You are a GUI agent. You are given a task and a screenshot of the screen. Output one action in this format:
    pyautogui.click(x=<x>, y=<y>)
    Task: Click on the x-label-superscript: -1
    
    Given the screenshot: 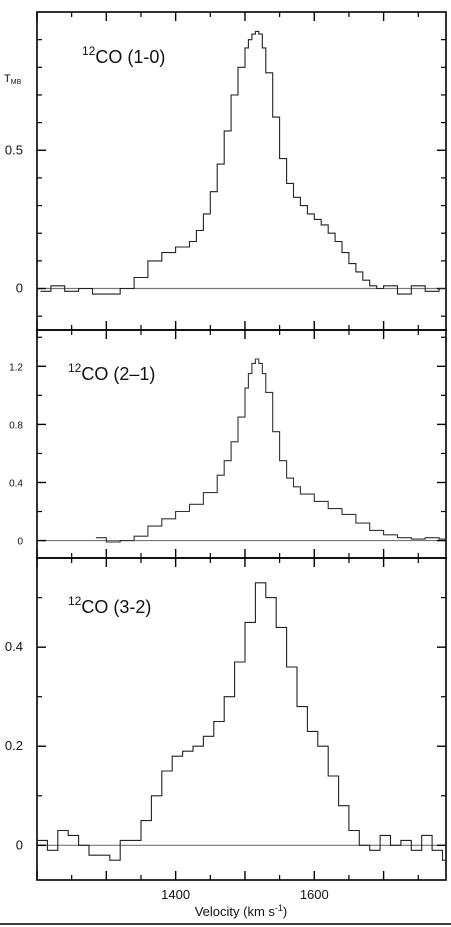 What is the action you would take?
    pyautogui.click(x=279, y=908)
    